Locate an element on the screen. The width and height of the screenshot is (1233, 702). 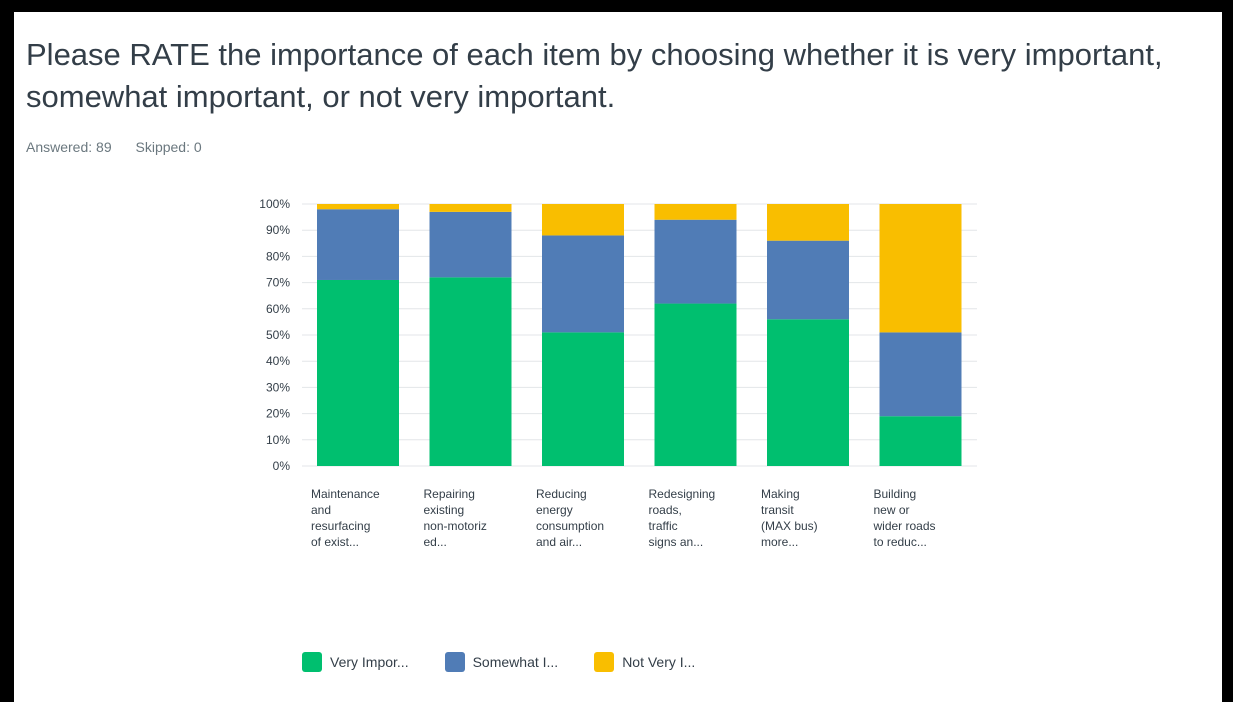
x-tick-label: transit is located at coordinates (777, 510).